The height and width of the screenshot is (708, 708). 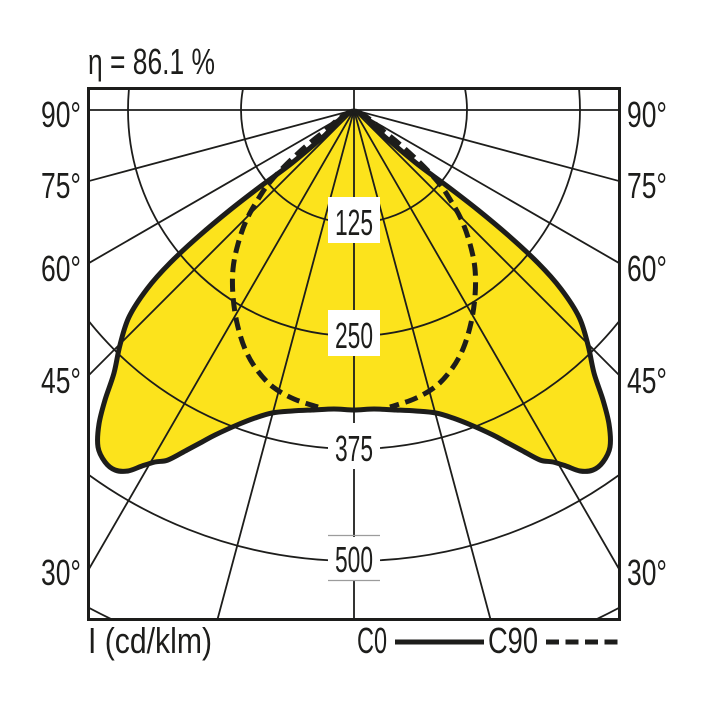 I want to click on angle-label-left-60: 60°, so click(x=61, y=268).